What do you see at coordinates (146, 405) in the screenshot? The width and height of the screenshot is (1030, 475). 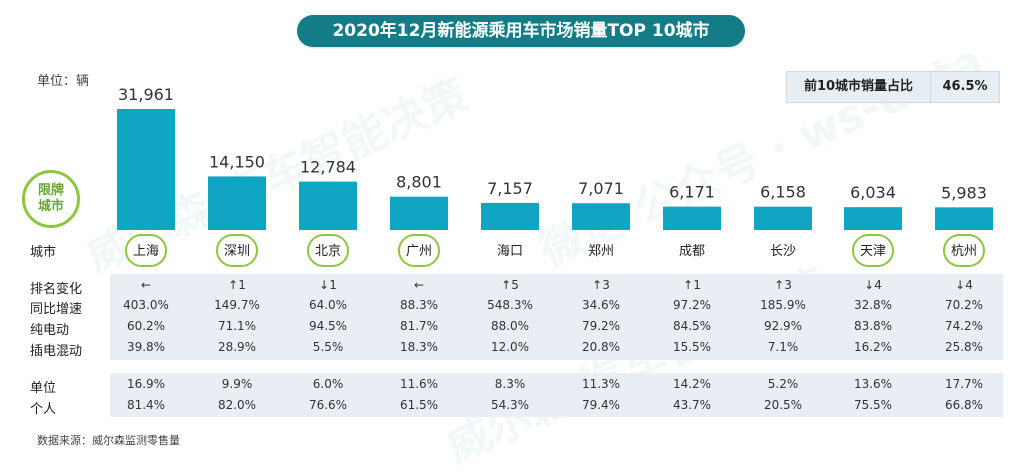 I see `personal-cell: 81.4%` at bounding box center [146, 405].